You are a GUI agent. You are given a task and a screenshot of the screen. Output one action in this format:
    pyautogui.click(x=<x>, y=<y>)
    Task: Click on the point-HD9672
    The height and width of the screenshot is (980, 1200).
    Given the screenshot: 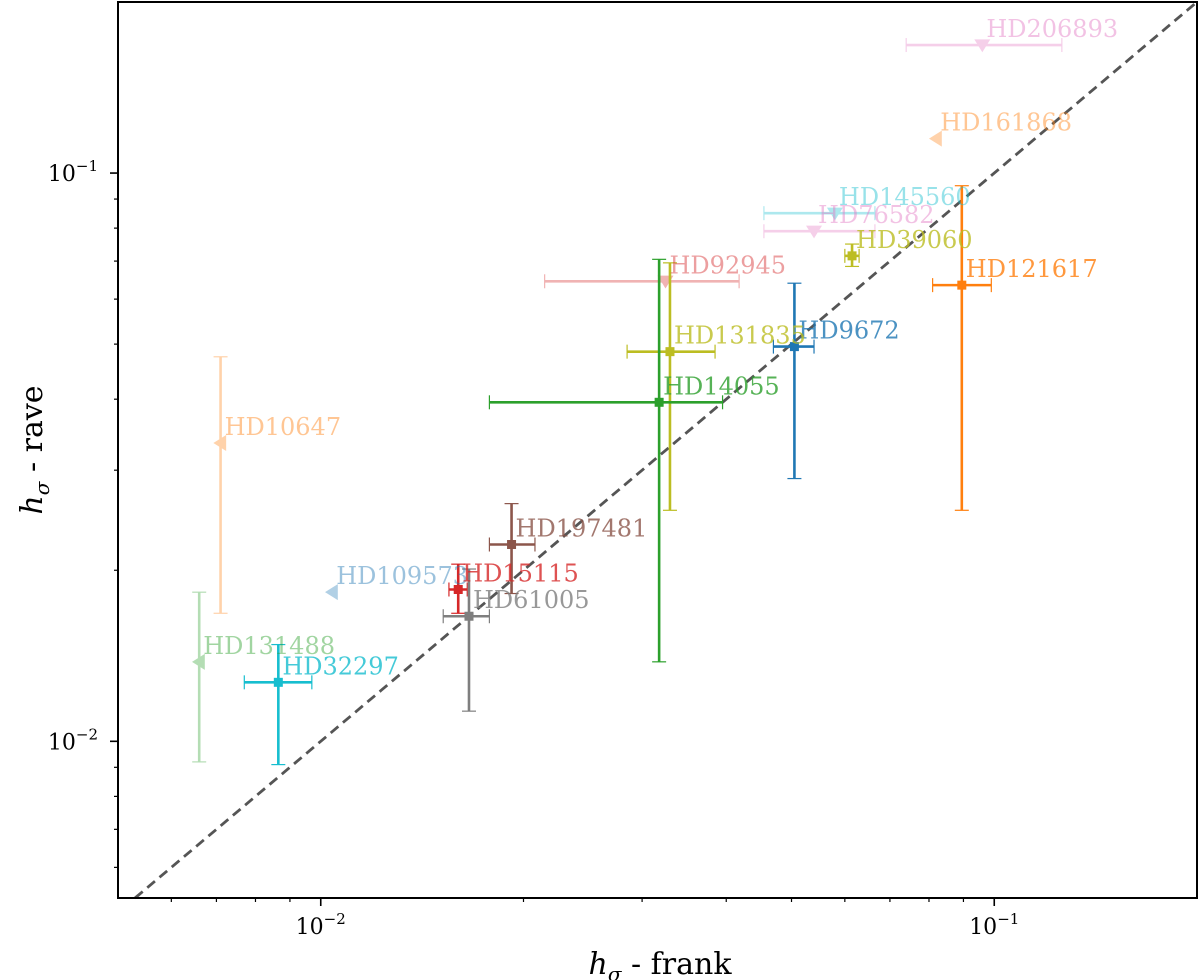 What is the action you would take?
    pyautogui.click(x=793, y=381)
    